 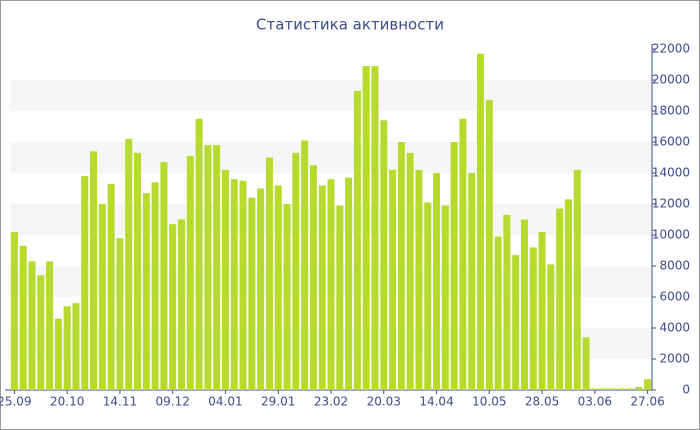 I want to click on y-tick-label: 20000, so click(x=671, y=80).